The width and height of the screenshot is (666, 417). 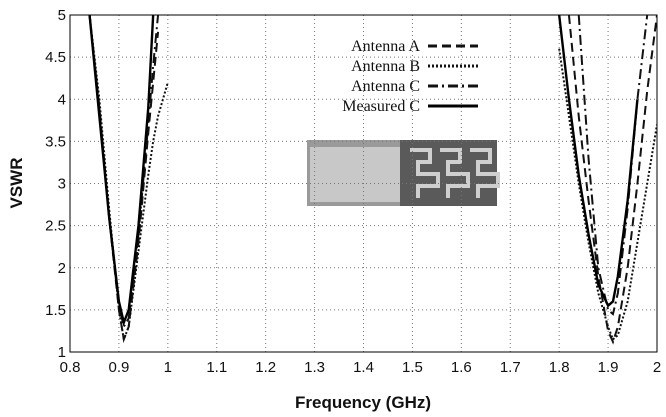 I want to click on x-tick-label: 1.6, so click(x=461, y=367).